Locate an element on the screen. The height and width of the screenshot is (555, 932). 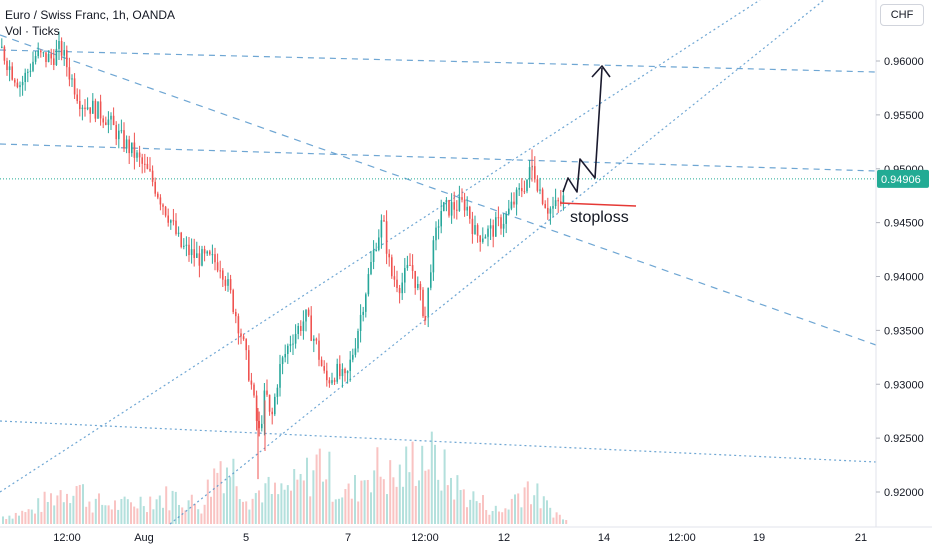
time-tick-label: 21 is located at coordinates (861, 538).